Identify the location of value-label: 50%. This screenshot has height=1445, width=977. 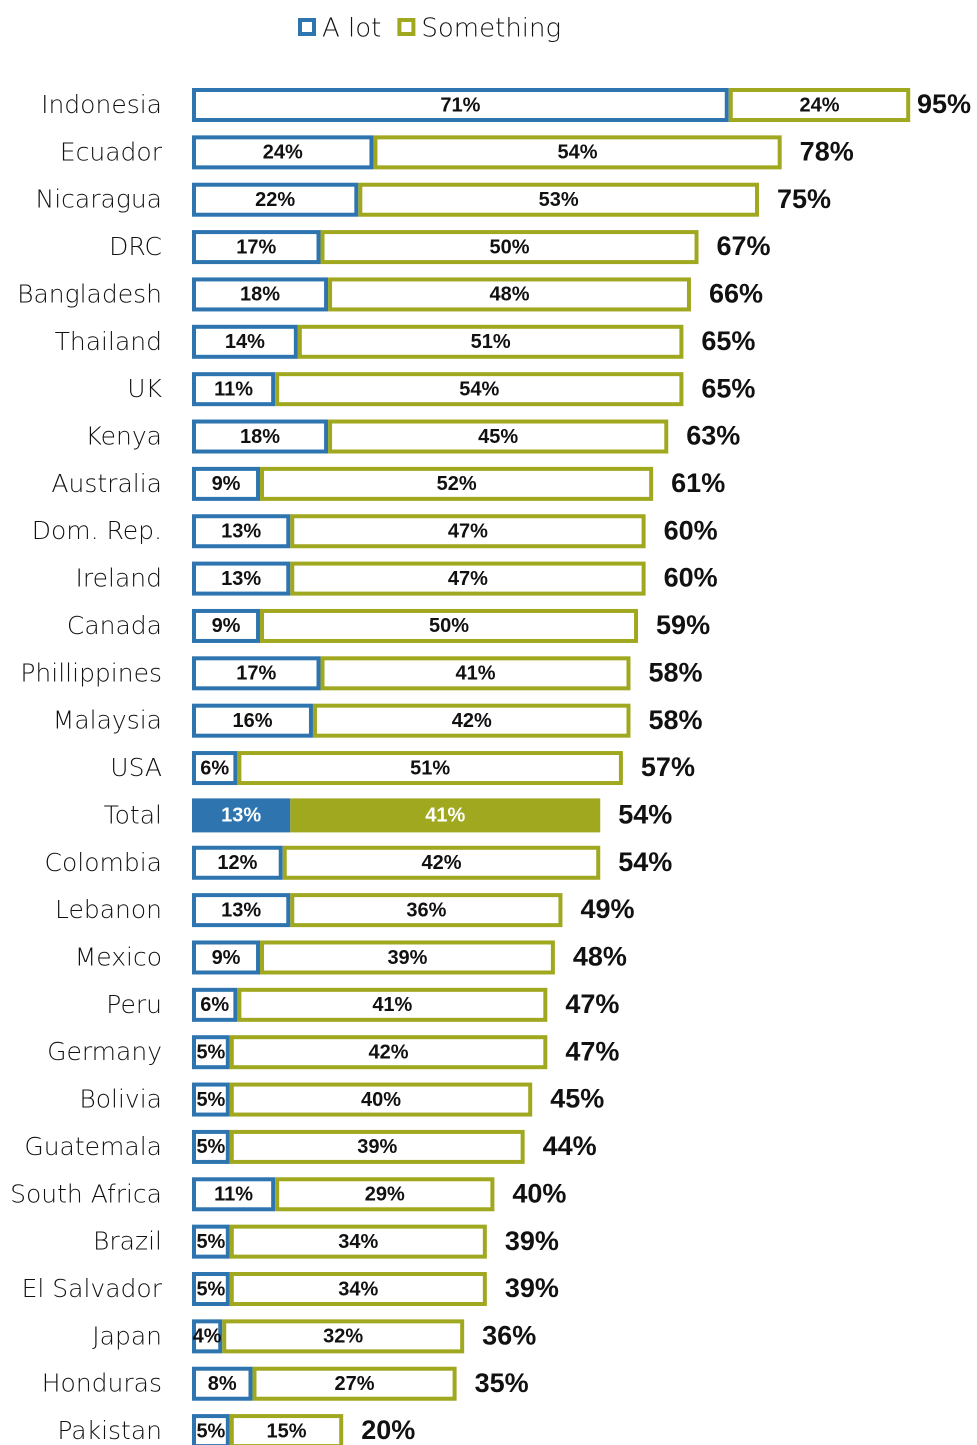
(510, 247).